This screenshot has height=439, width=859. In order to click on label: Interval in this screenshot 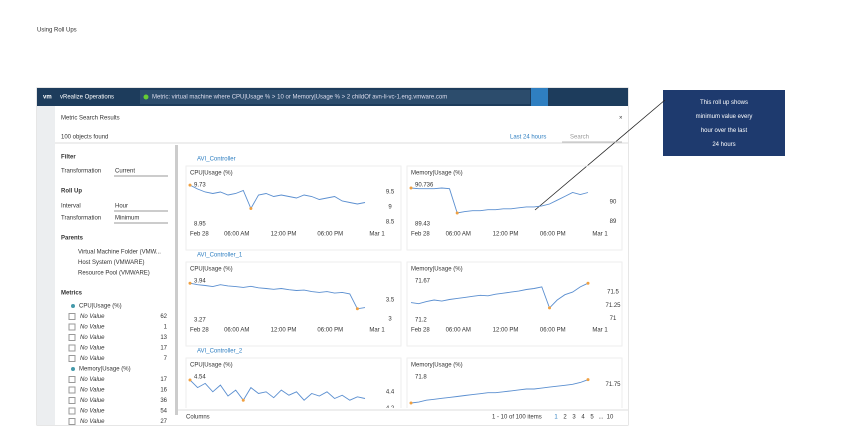, I will do `click(71, 207)`.